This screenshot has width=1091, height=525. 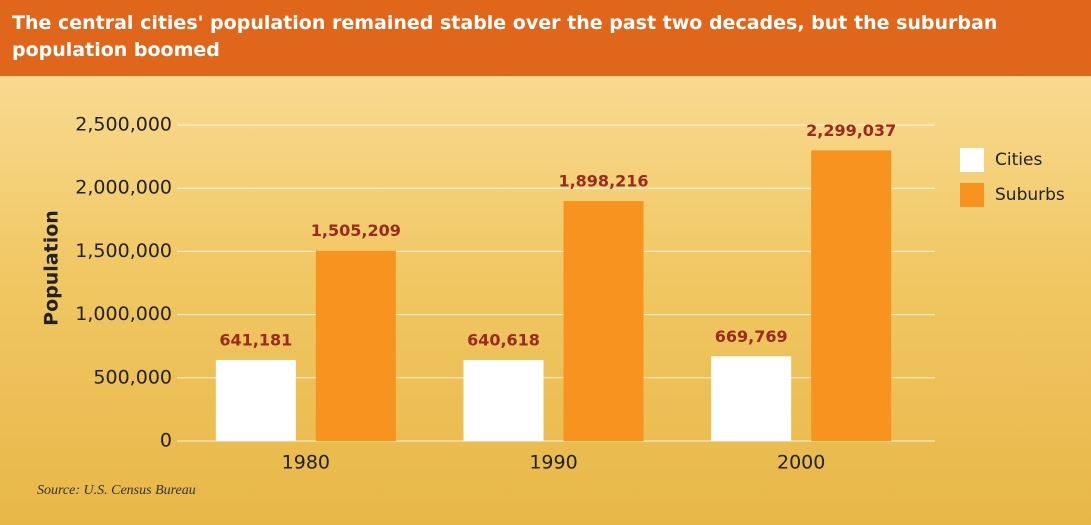 What do you see at coordinates (123, 125) in the screenshot?
I see `y-tick-label: 2,500,000` at bounding box center [123, 125].